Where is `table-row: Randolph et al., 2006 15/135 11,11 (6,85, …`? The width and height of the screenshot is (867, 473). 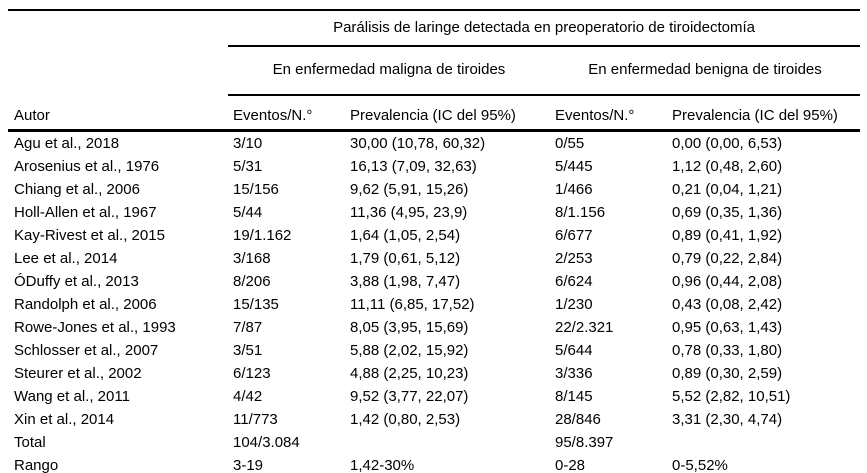 table-row: Randolph et al., 2006 15/135 11,11 (6,85, … is located at coordinates (434, 304).